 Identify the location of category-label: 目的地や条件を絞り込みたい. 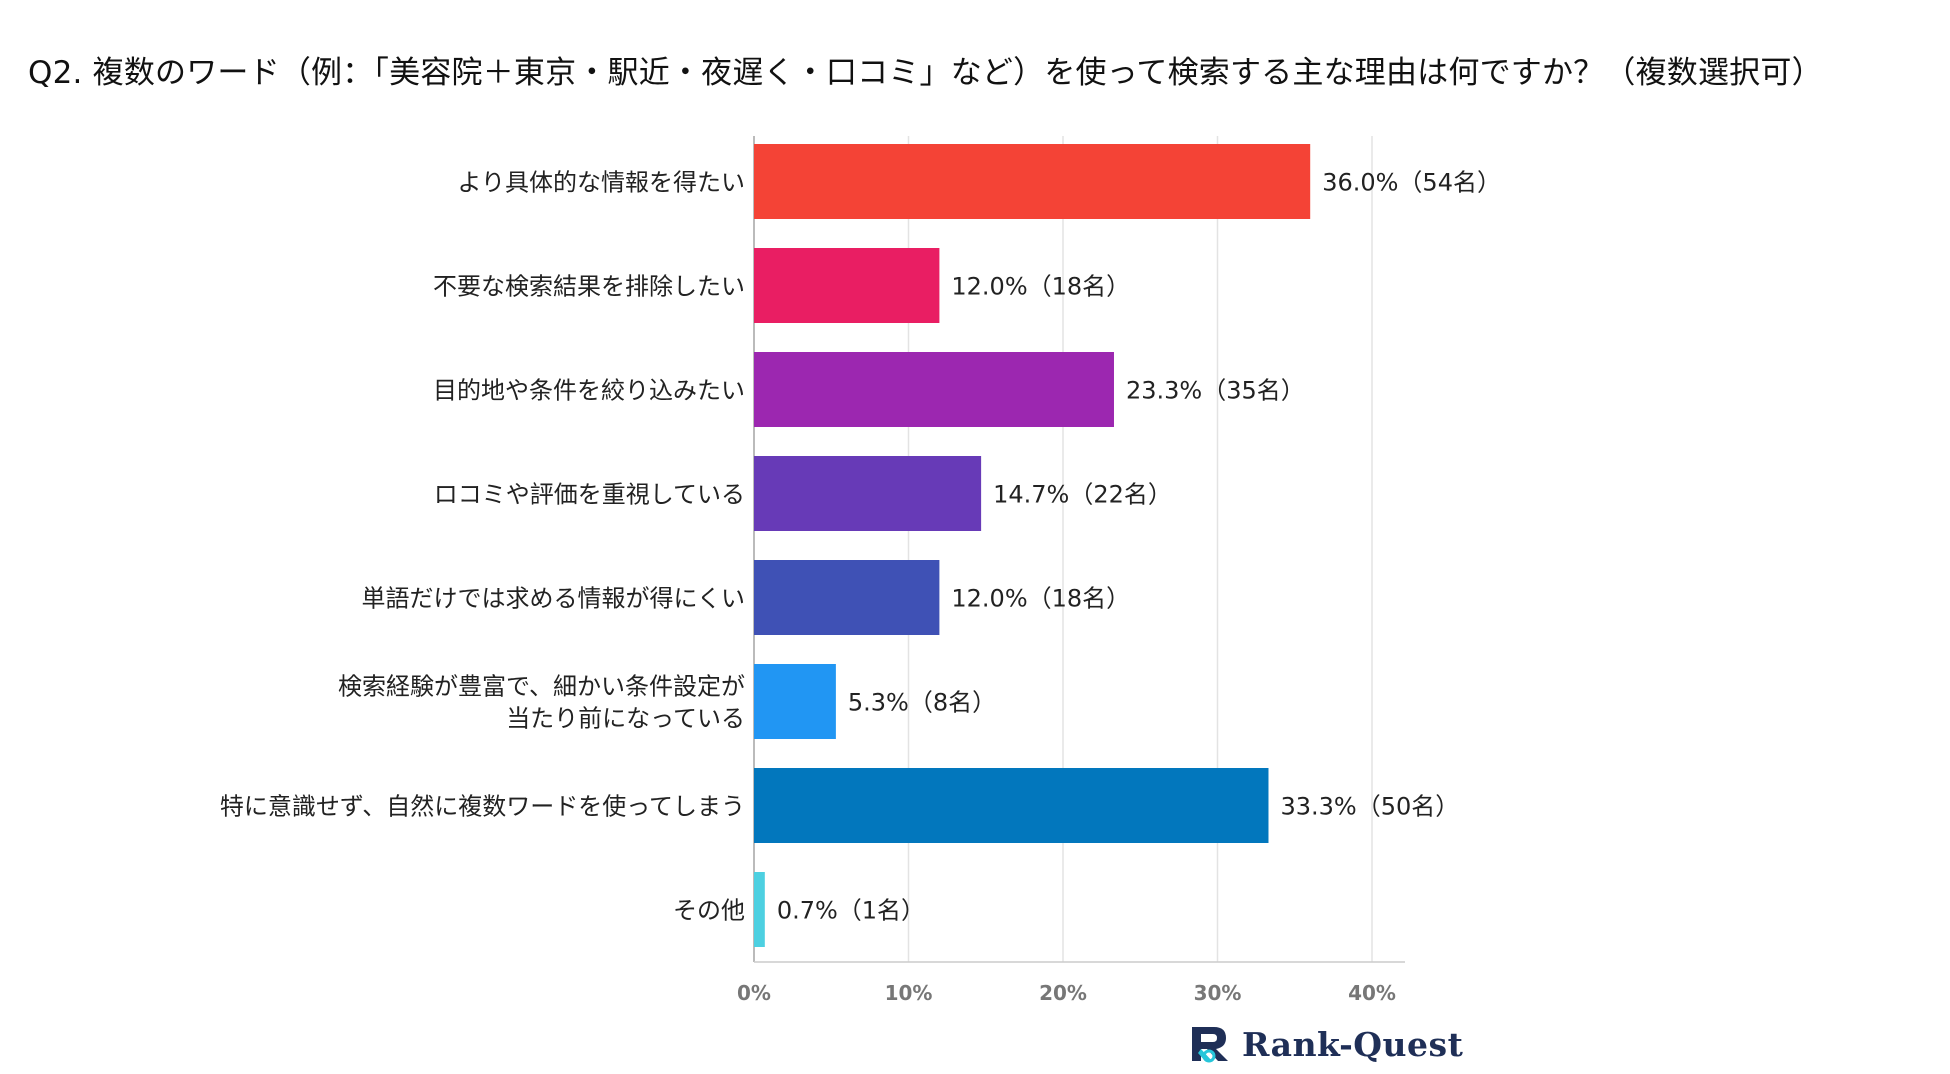
(589, 391).